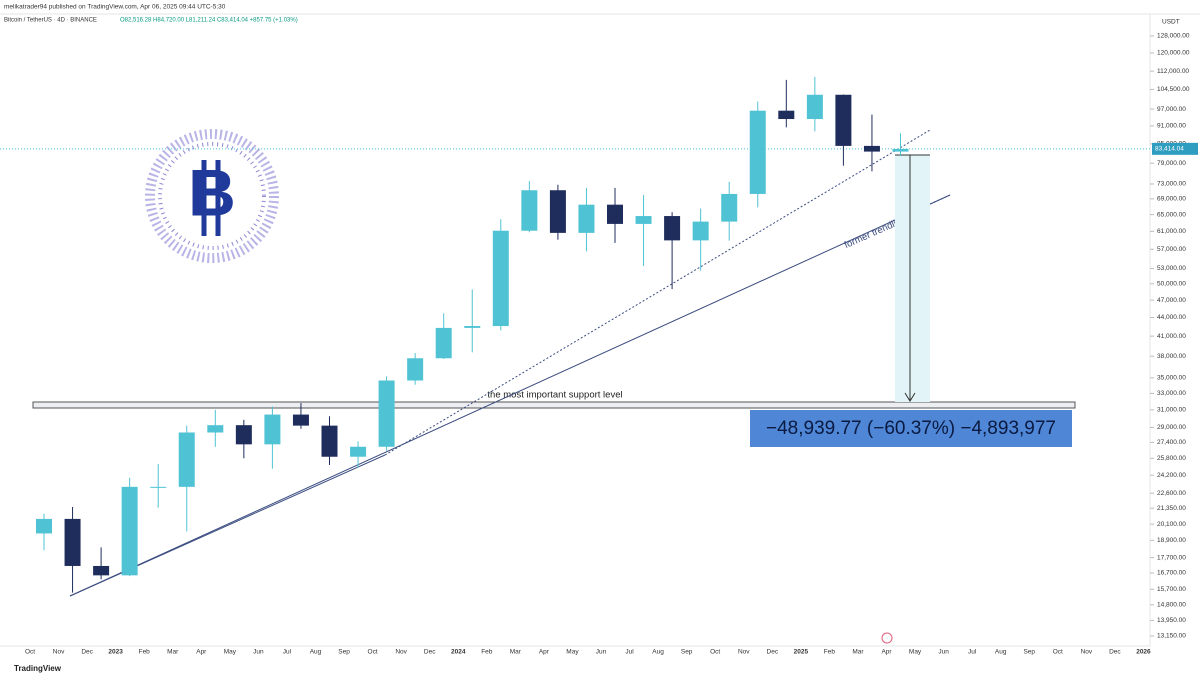 The height and width of the screenshot is (682, 1200). I want to click on measure-area, so click(912, 278).